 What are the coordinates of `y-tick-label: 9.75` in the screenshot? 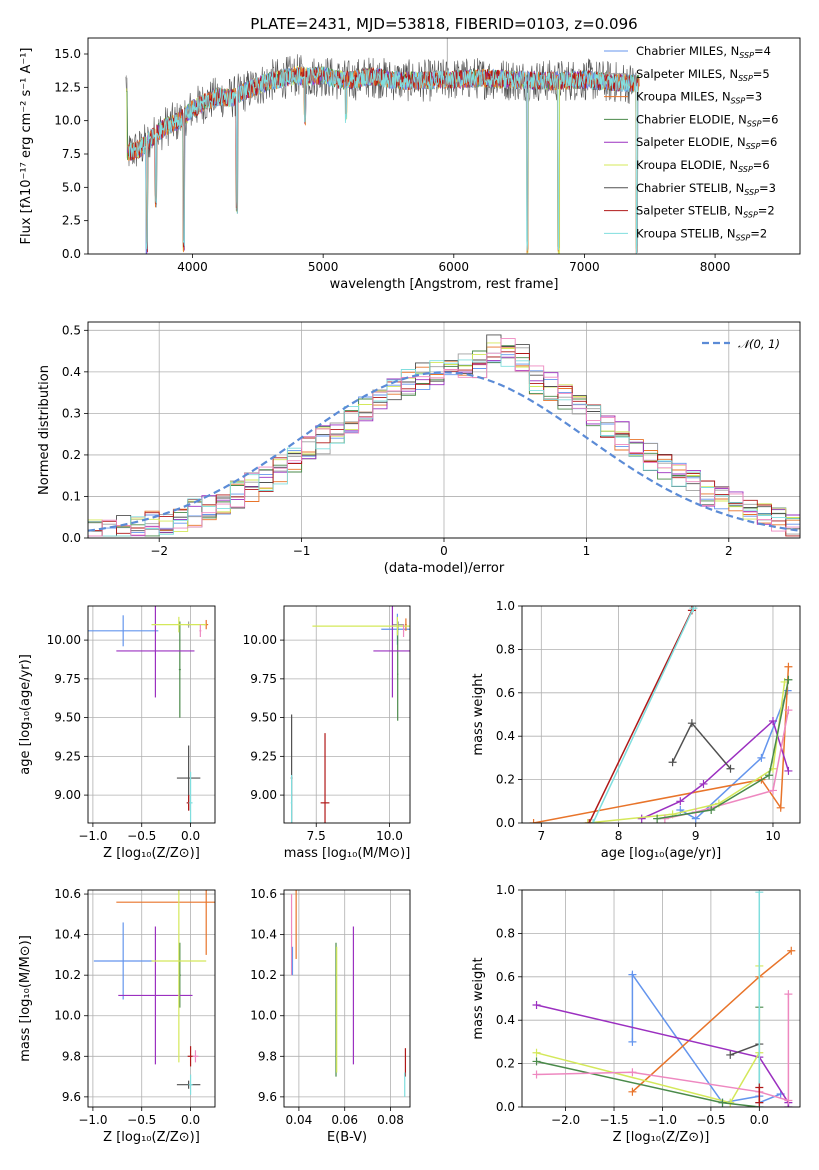 It's located at (263, 679).